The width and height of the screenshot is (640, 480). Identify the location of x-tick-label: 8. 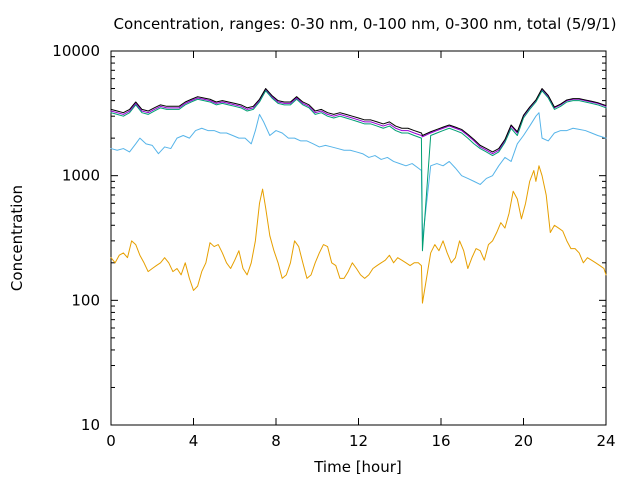
(276, 441).